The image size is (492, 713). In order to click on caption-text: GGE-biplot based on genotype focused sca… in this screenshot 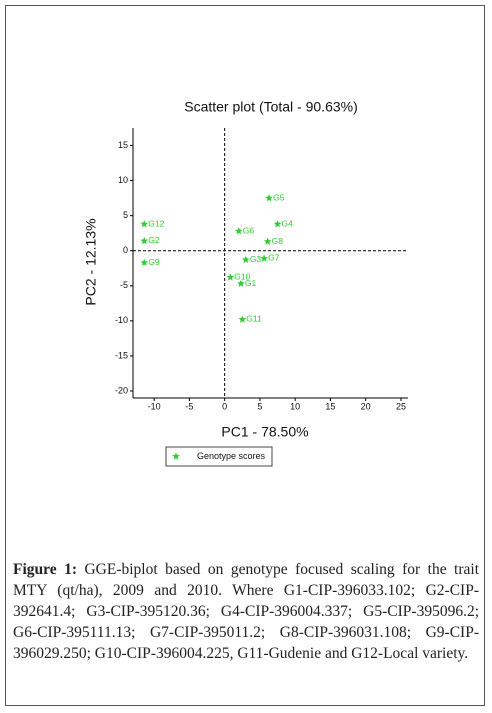, I will do `click(246, 611)`.